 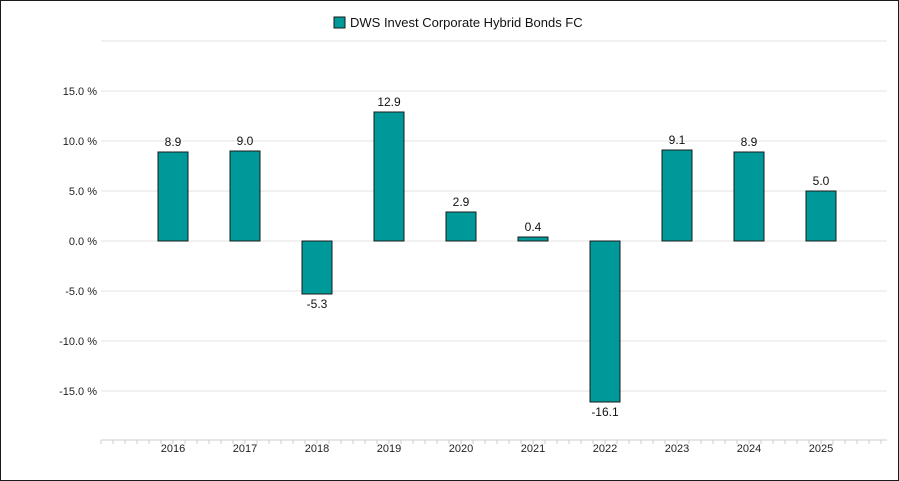 What do you see at coordinates (461, 202) in the screenshot?
I see `data-label-2020: 2.9` at bounding box center [461, 202].